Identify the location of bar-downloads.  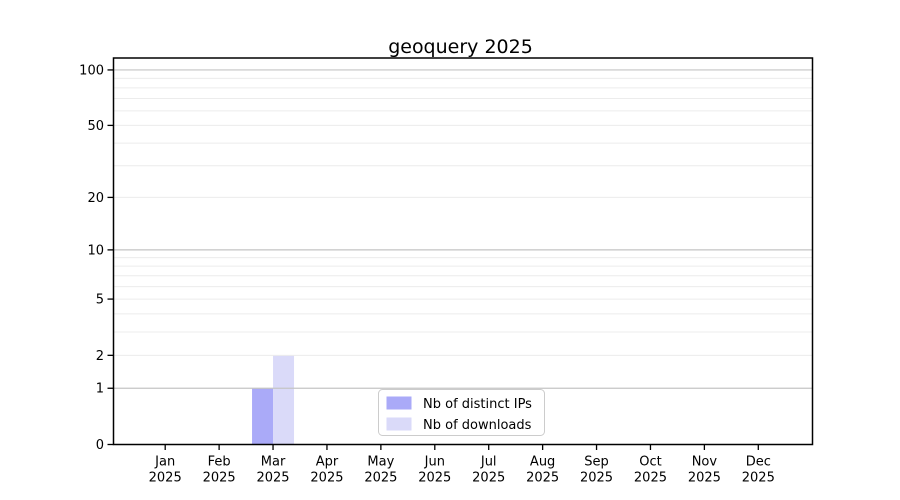
(284, 400).